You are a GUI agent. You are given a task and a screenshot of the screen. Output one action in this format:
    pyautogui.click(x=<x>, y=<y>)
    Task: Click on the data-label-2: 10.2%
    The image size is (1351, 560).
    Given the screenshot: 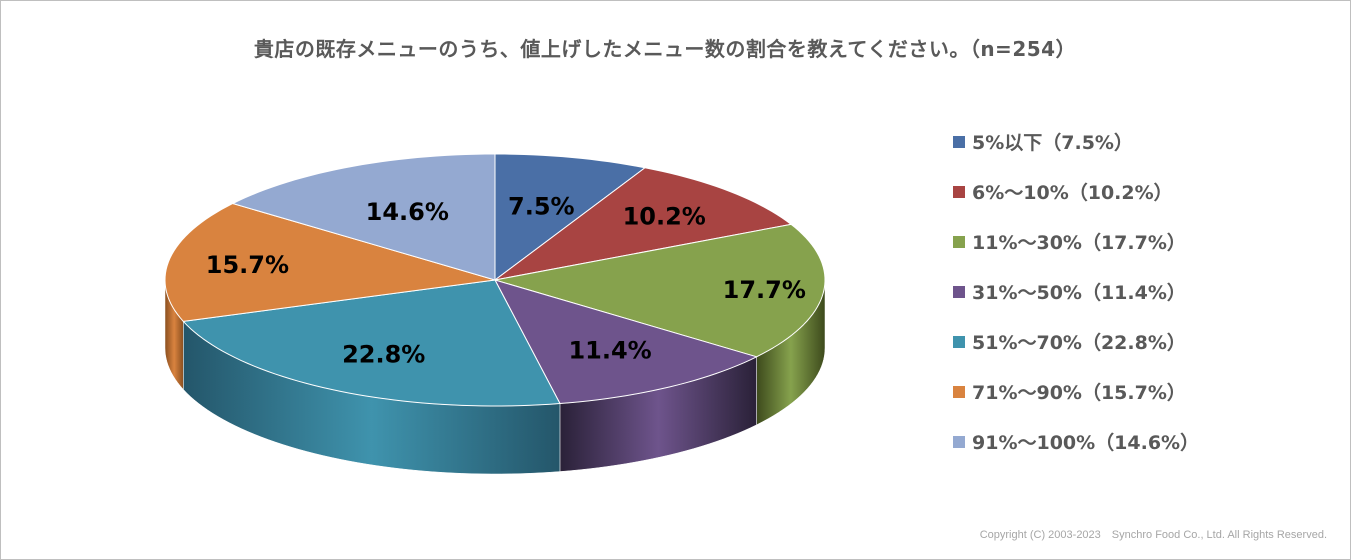 What is the action you would take?
    pyautogui.click(x=664, y=216)
    